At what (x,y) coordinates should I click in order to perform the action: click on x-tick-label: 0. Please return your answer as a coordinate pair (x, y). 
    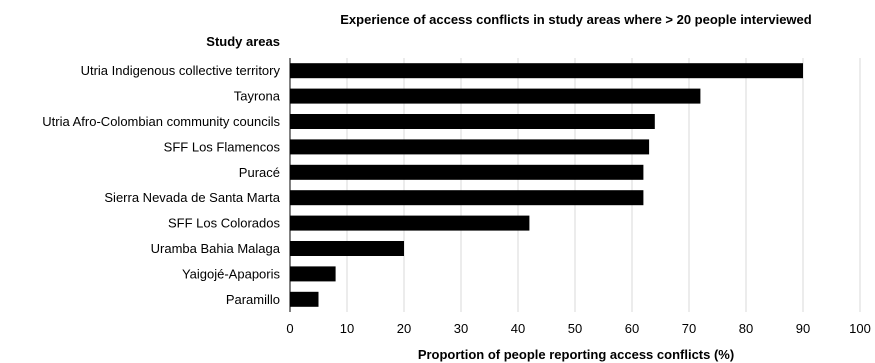
    Looking at the image, I should click on (289, 328).